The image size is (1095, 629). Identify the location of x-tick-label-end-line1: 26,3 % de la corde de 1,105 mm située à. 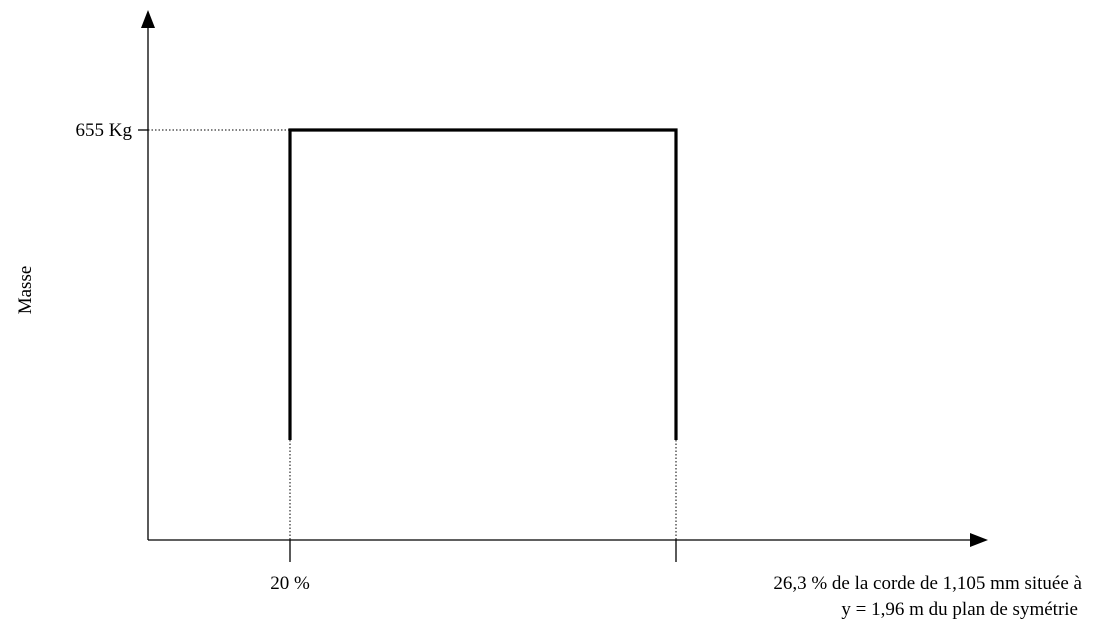
(927, 583).